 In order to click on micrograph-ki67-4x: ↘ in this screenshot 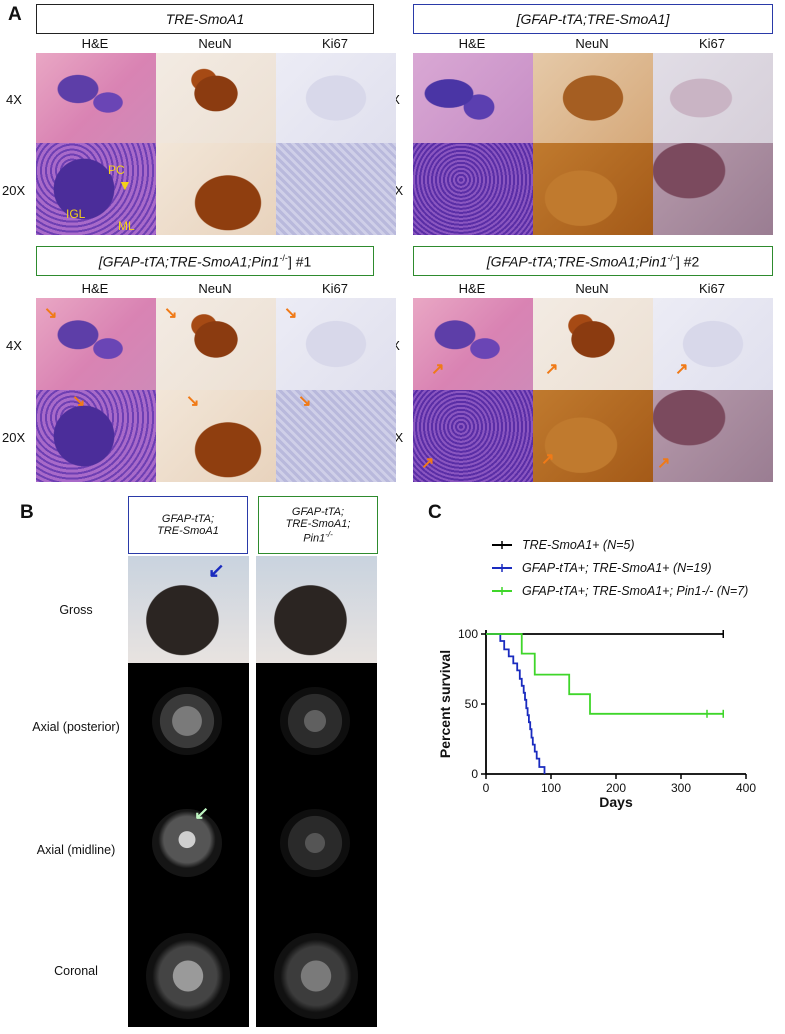, I will do `click(336, 344)`.